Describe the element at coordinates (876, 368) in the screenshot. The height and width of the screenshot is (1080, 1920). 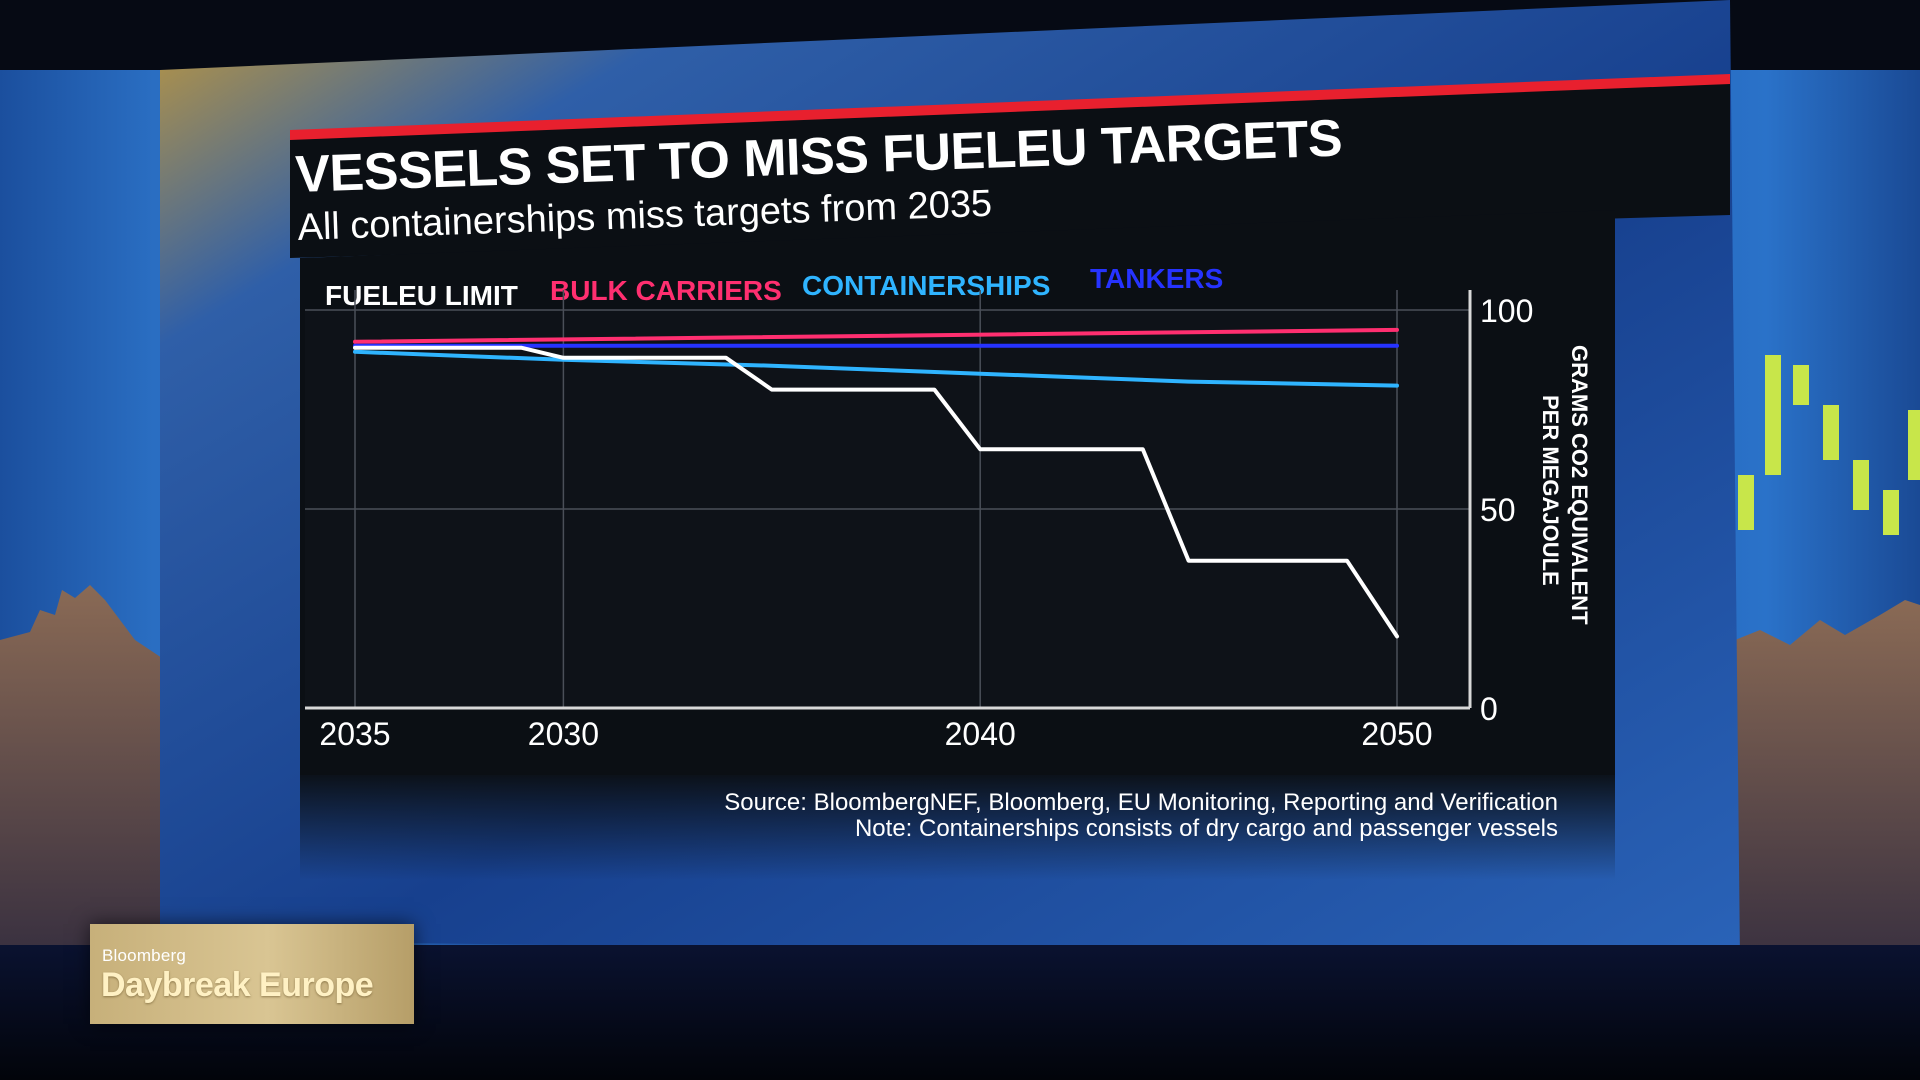
I see `series-line-containerships` at that location.